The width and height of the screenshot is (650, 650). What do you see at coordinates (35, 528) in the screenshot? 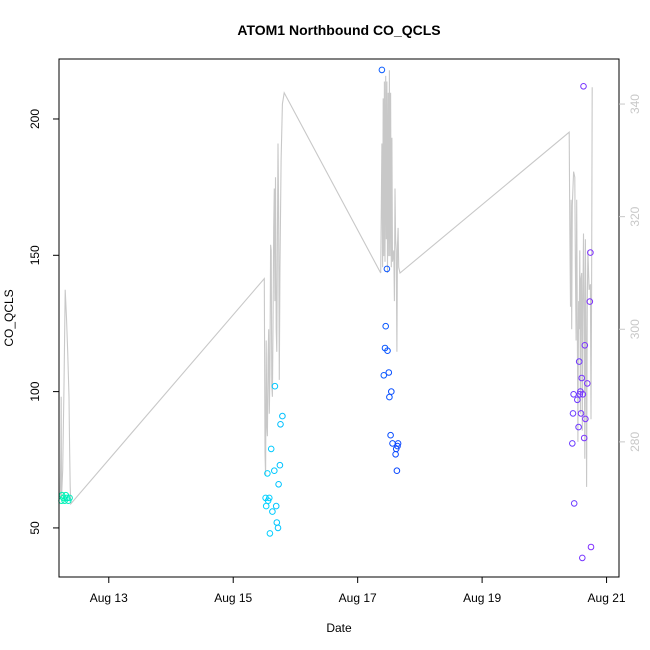
I see `y-tick-label: 50` at bounding box center [35, 528].